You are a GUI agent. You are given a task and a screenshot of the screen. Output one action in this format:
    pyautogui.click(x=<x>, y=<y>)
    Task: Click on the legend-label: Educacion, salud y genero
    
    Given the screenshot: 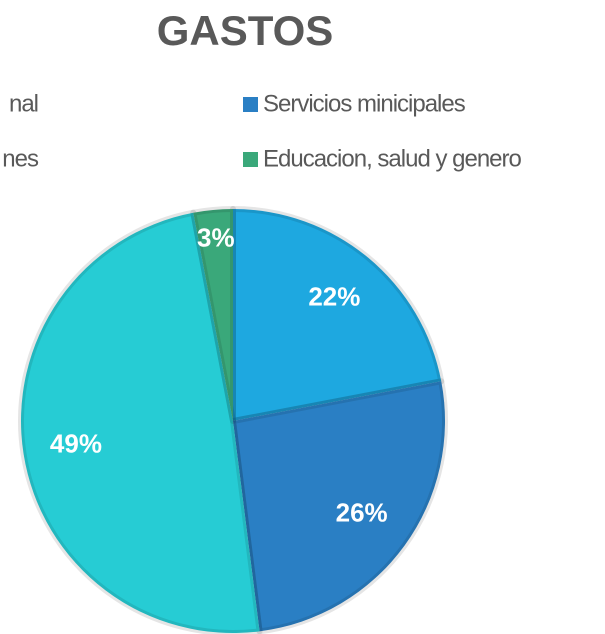 What is the action you would take?
    pyautogui.click(x=392, y=158)
    